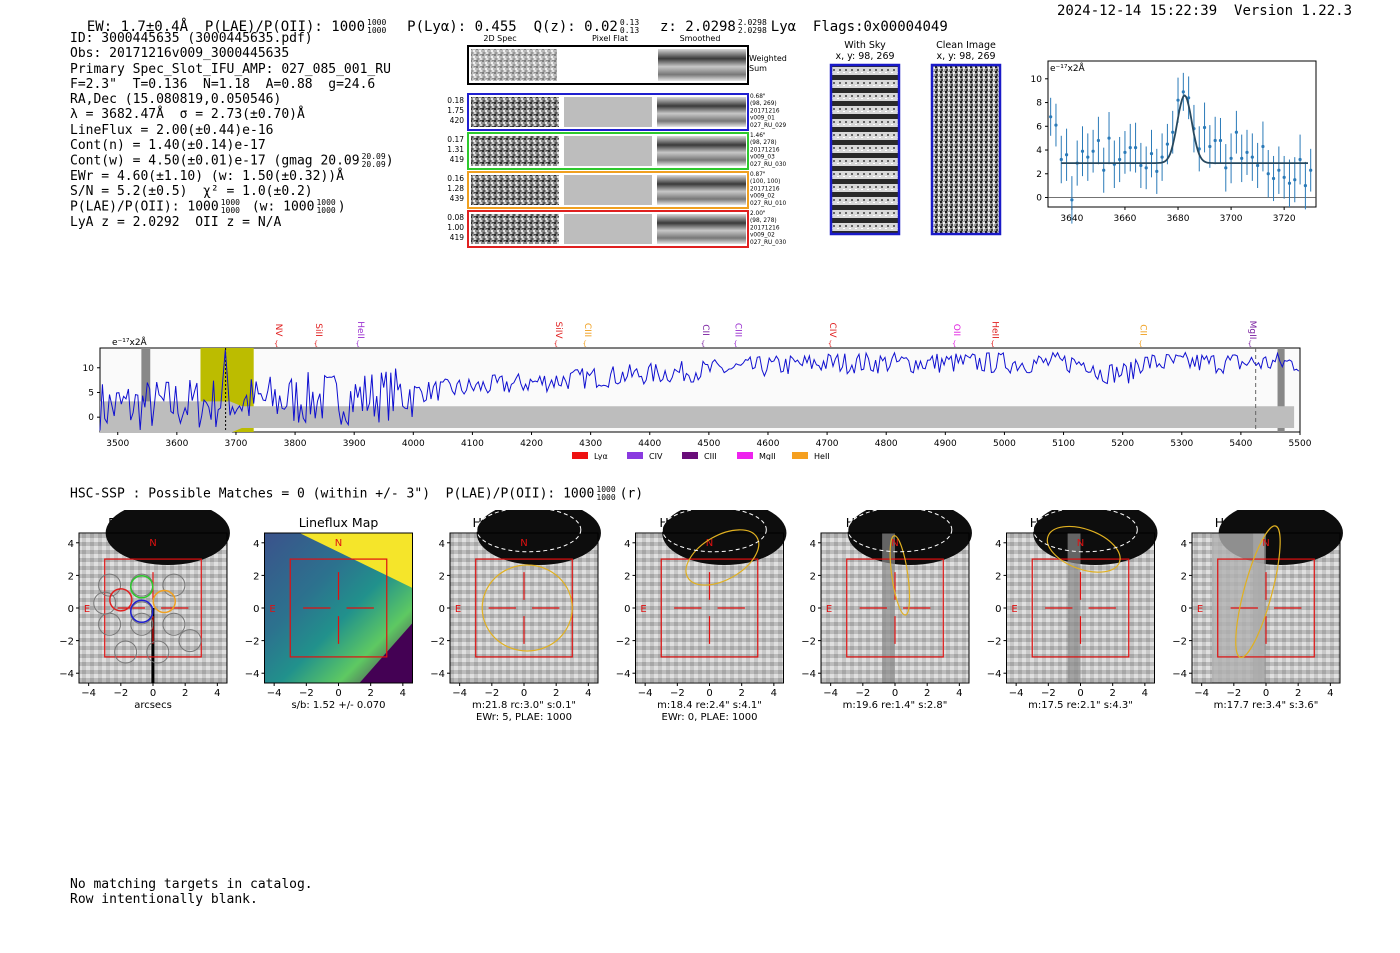 This screenshot has width=1400, height=953. I want to click on emission-line-label: NV, so click(278, 331).